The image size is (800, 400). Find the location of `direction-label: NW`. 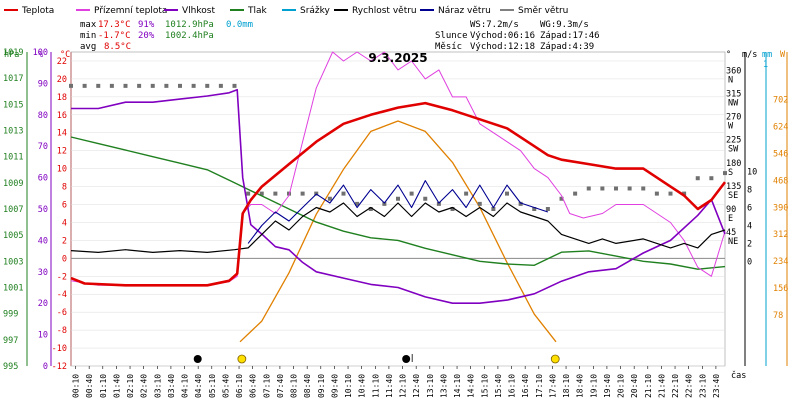

direction-label: NW is located at coordinates (733, 104).